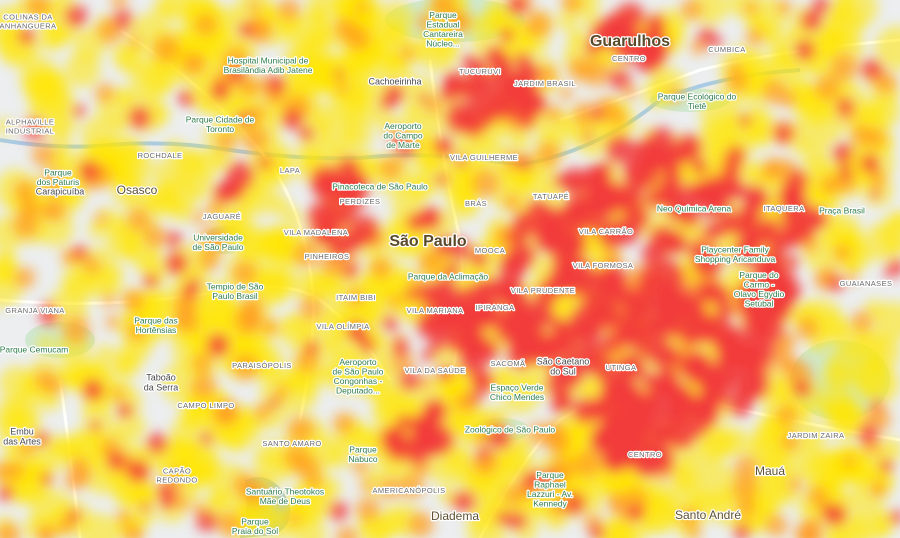 Image resolution: width=900 pixels, height=538 pixels. Describe the element at coordinates (222, 216) in the screenshot. I see `place-label: JAGUARÉ` at that location.